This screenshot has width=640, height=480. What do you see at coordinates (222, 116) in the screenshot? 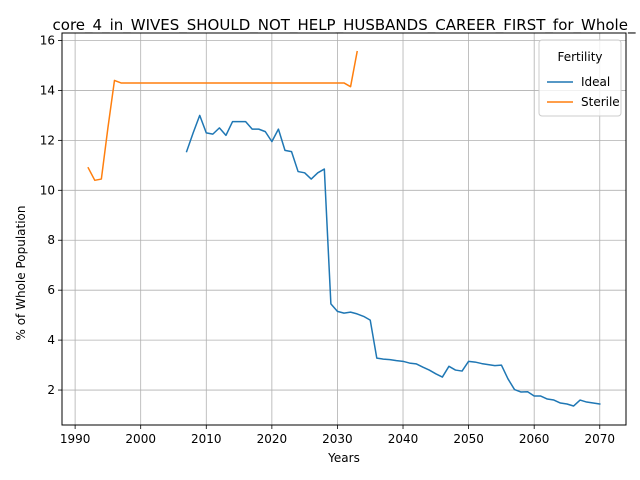
I see `series-line-sterile` at bounding box center [222, 116].